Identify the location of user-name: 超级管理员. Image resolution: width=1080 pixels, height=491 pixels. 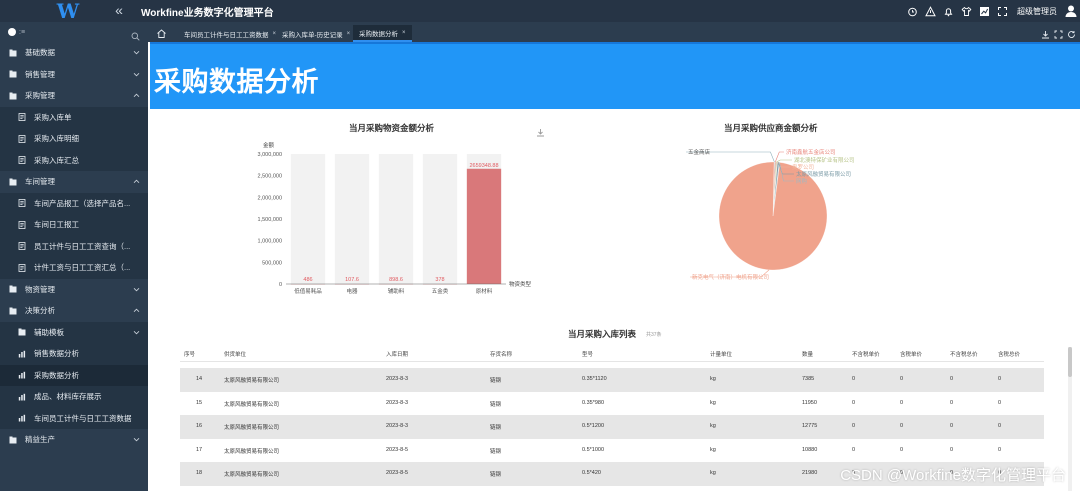
(1037, 11).